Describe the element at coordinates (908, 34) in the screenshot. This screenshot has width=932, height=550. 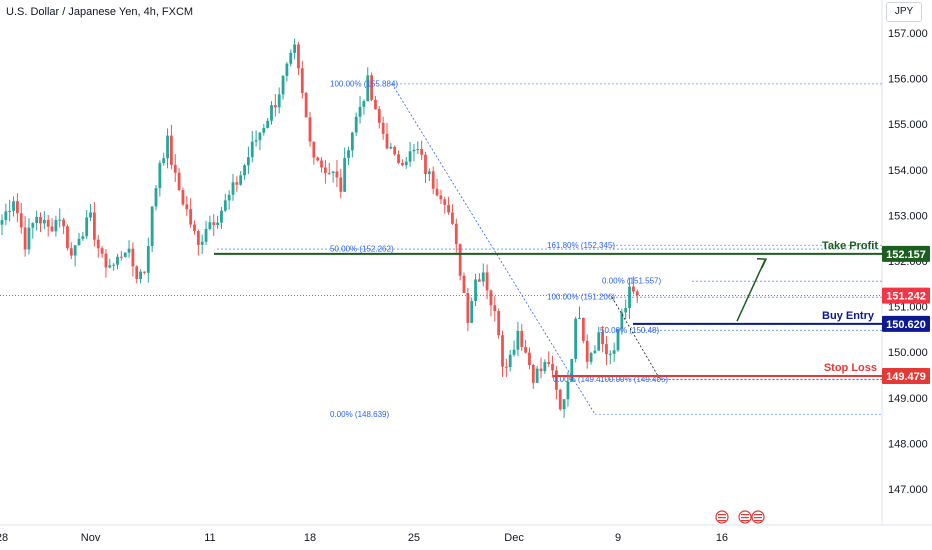
I see `y-tick-label: 157.000` at that location.